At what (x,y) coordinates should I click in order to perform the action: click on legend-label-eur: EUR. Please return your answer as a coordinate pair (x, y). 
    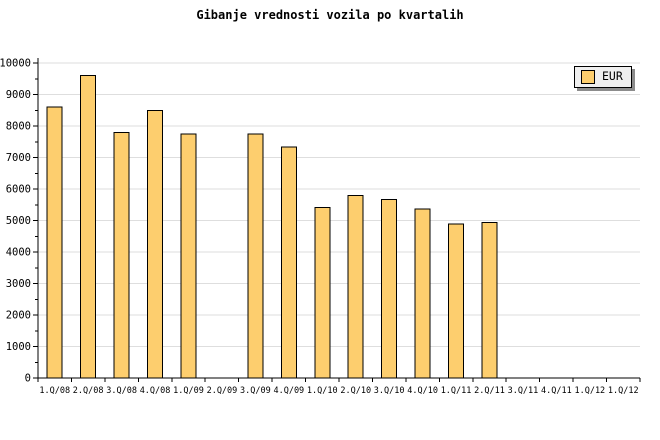
    Looking at the image, I should click on (612, 76).